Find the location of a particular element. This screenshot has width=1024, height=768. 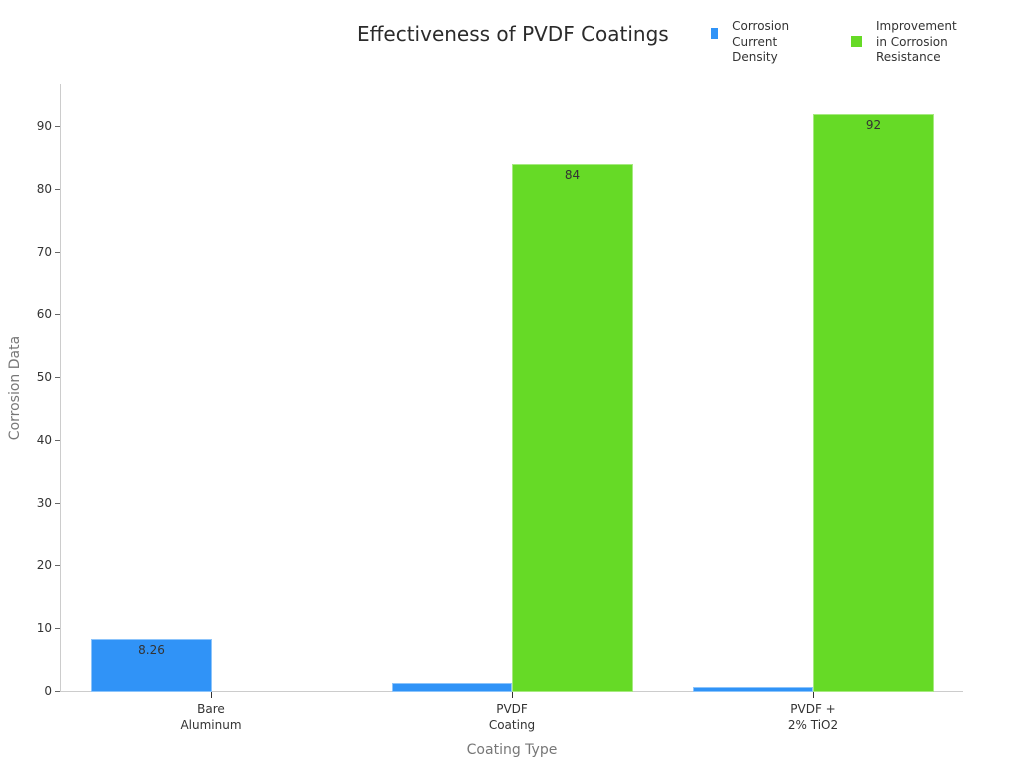

legend-swatch-blue is located at coordinates (715, 33).